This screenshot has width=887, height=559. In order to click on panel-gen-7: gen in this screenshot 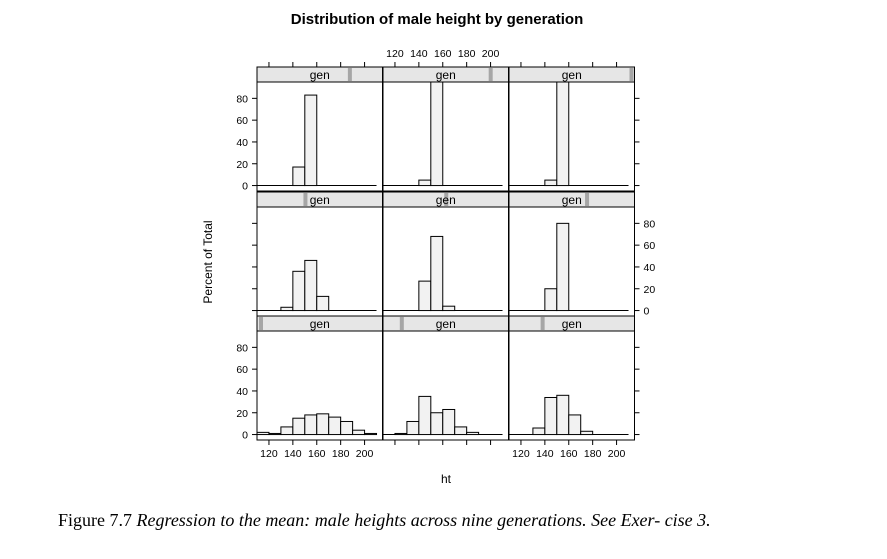, I will do `click(319, 129)`.